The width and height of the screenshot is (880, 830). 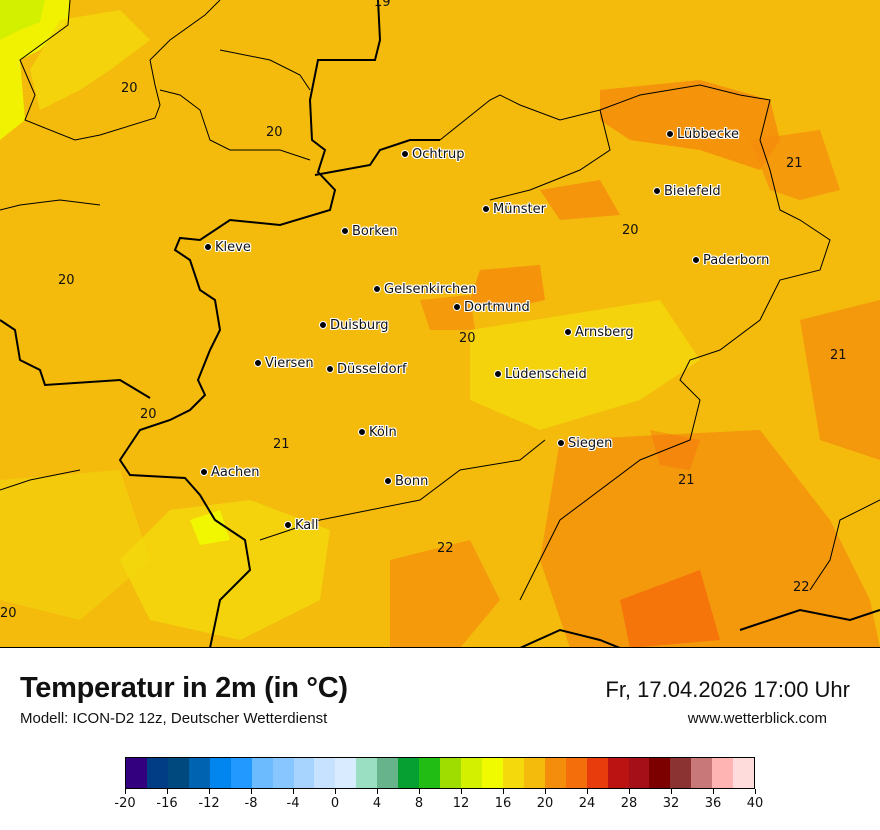 I want to click on city-marker-siegen: Siegen, so click(x=584, y=444).